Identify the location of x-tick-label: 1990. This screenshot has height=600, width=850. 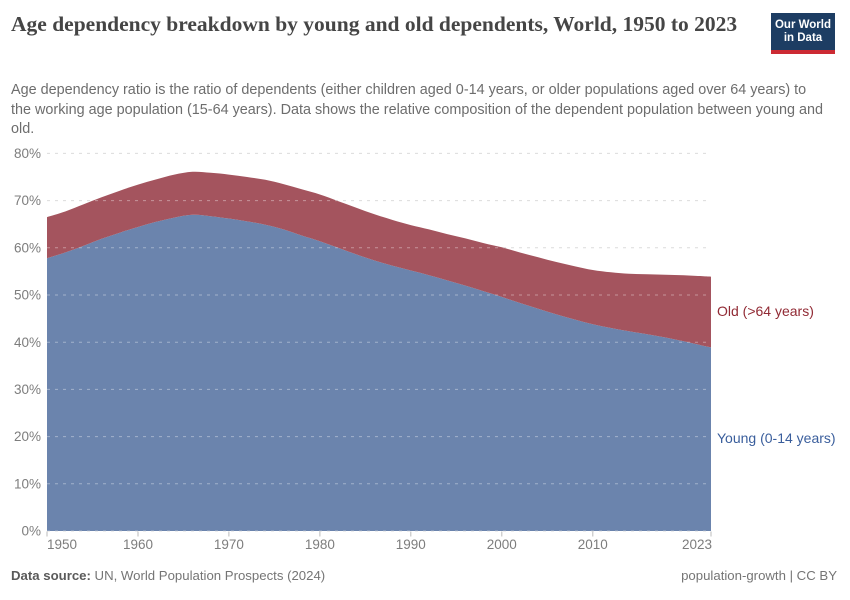
(411, 544).